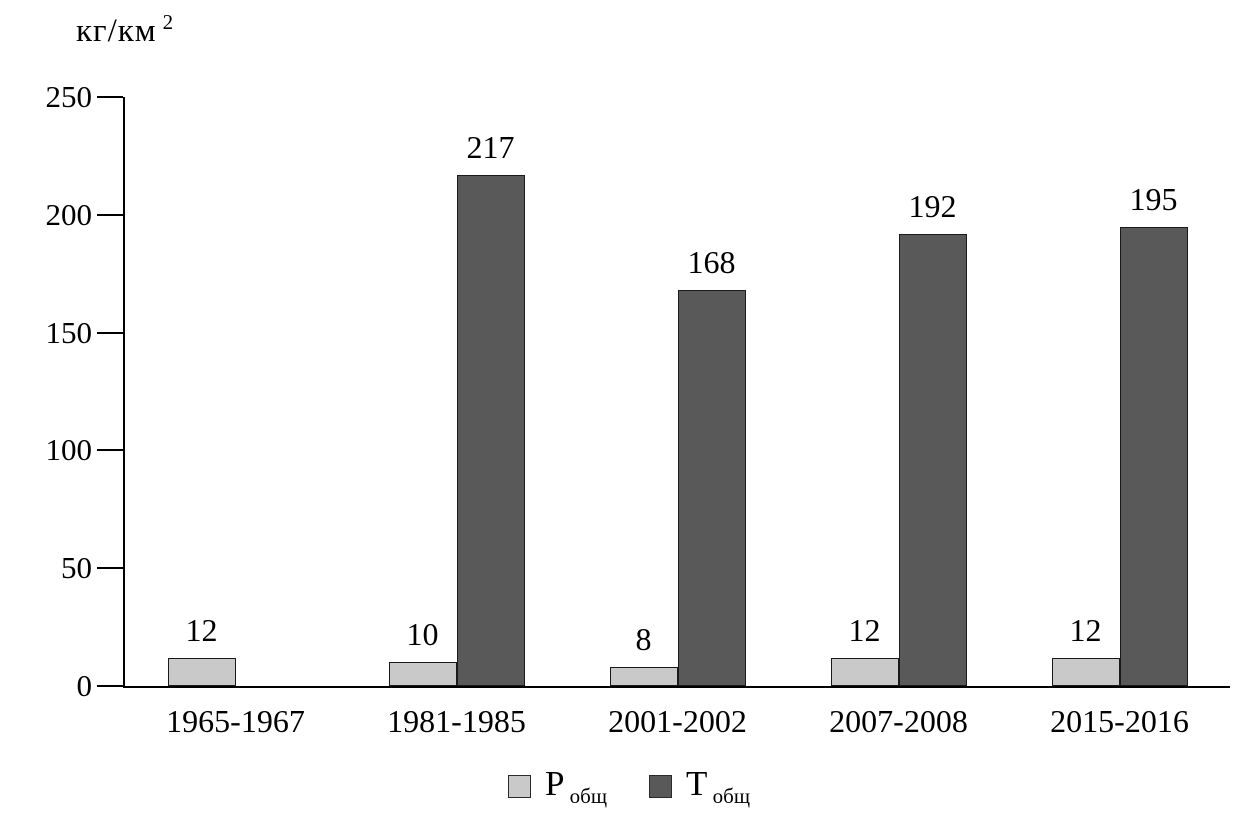  Describe the element at coordinates (168, 22) in the screenshot. I see `y-axis-title-exponent: 2` at that location.